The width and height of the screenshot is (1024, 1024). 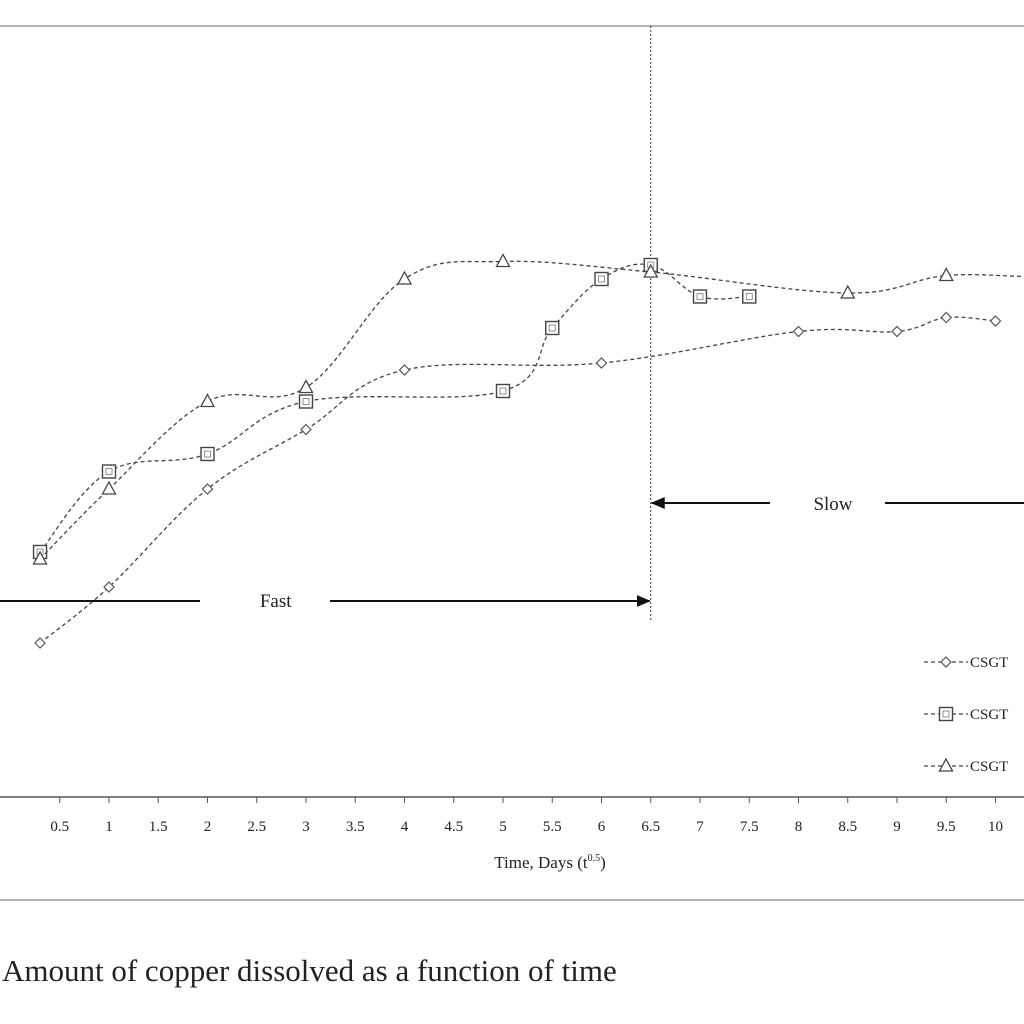 What do you see at coordinates (847, 827) in the screenshot?
I see `x-tick-label: 8.5` at bounding box center [847, 827].